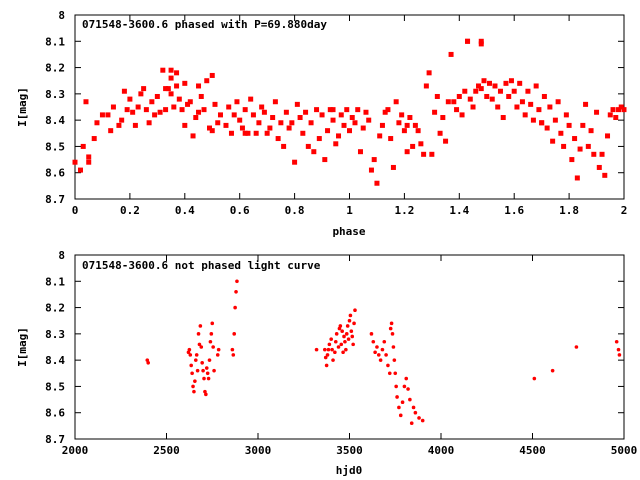 The width and height of the screenshot is (640, 480). What do you see at coordinates (22, 107) in the screenshot?
I see `y-axis-label-top: I[mag]` at bounding box center [22, 107].